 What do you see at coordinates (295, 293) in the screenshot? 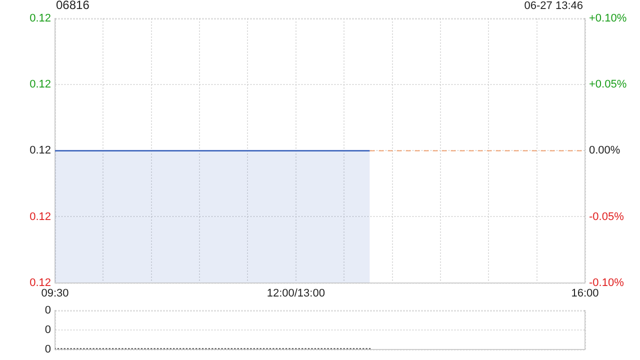
I see `x-tick-label: 12:00/13:00` at bounding box center [295, 293].